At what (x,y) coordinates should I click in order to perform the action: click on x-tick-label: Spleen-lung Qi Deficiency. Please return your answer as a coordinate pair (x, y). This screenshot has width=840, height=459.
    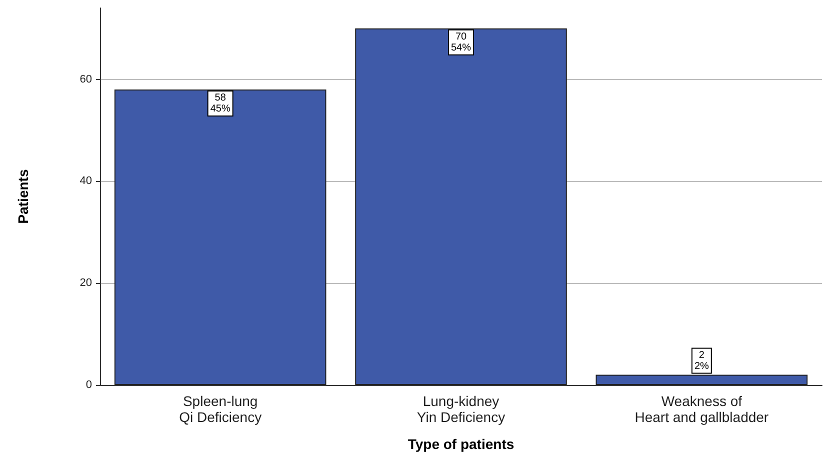
    Looking at the image, I should click on (220, 409).